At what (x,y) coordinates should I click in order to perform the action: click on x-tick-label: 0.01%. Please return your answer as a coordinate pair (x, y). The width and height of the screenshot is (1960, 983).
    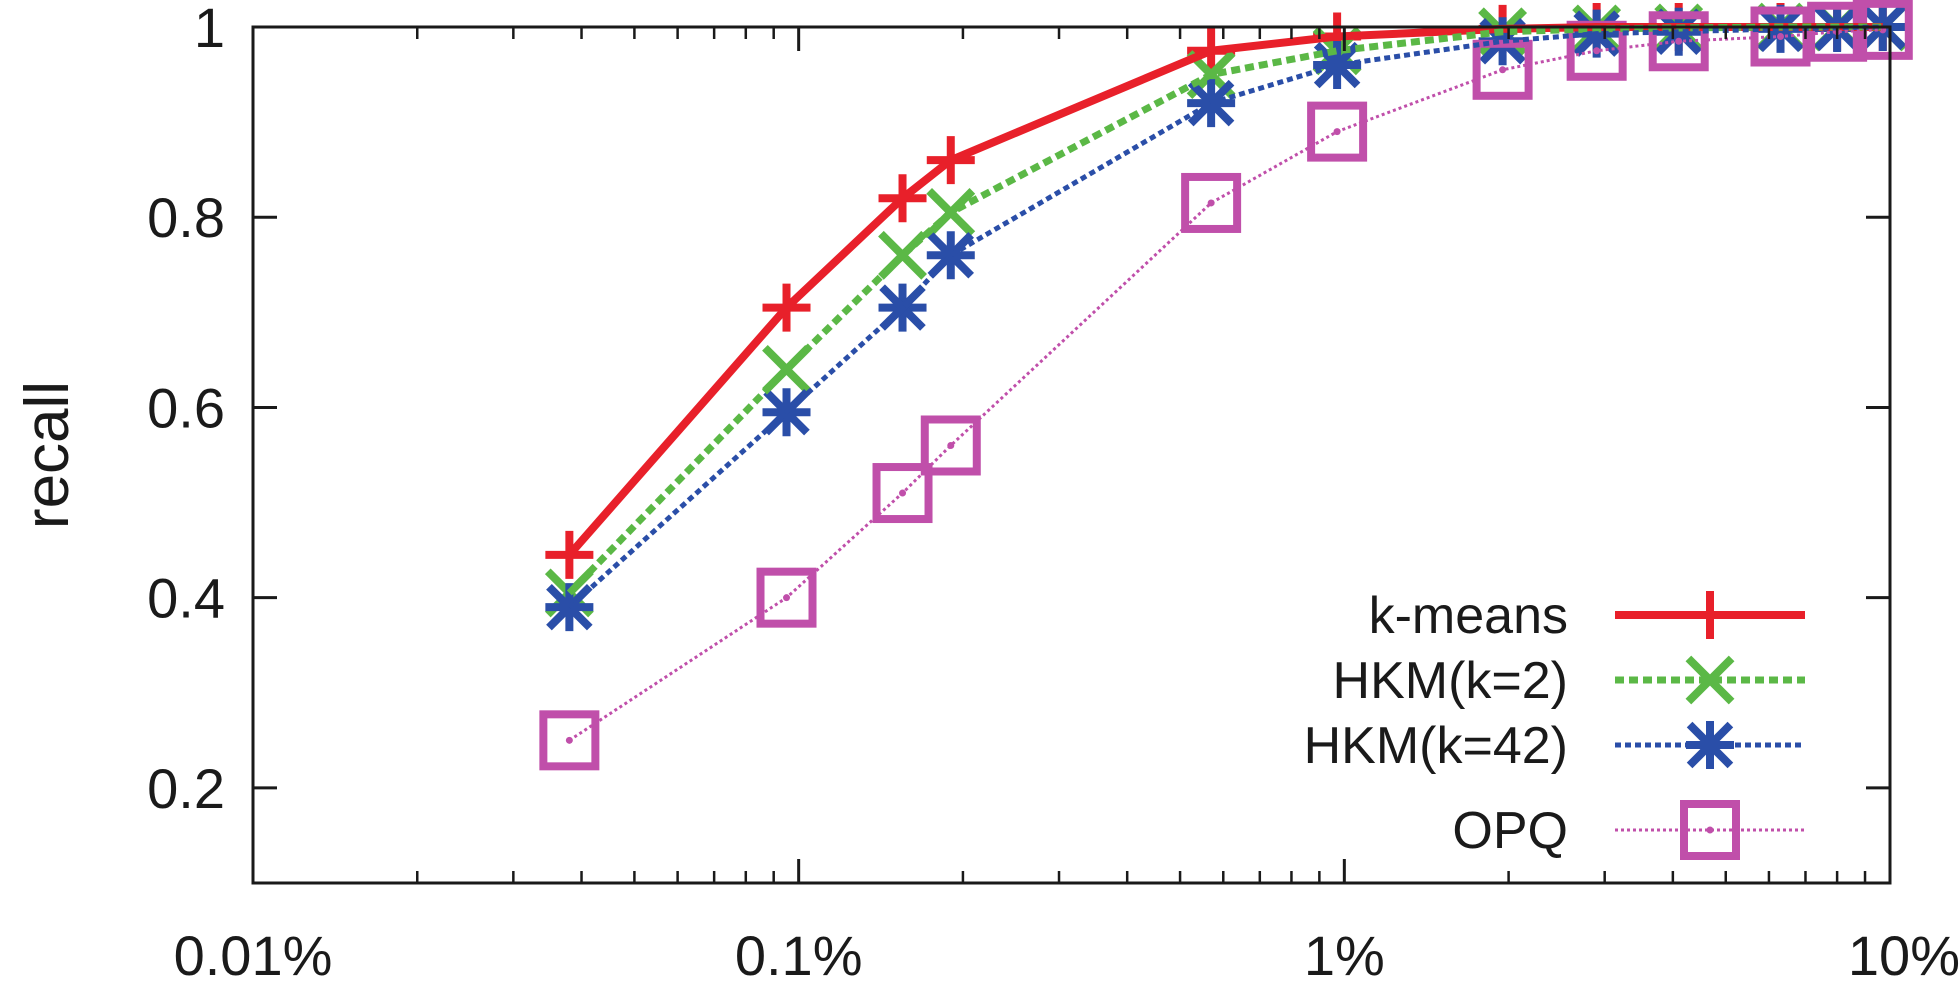
    Looking at the image, I should click on (253, 953).